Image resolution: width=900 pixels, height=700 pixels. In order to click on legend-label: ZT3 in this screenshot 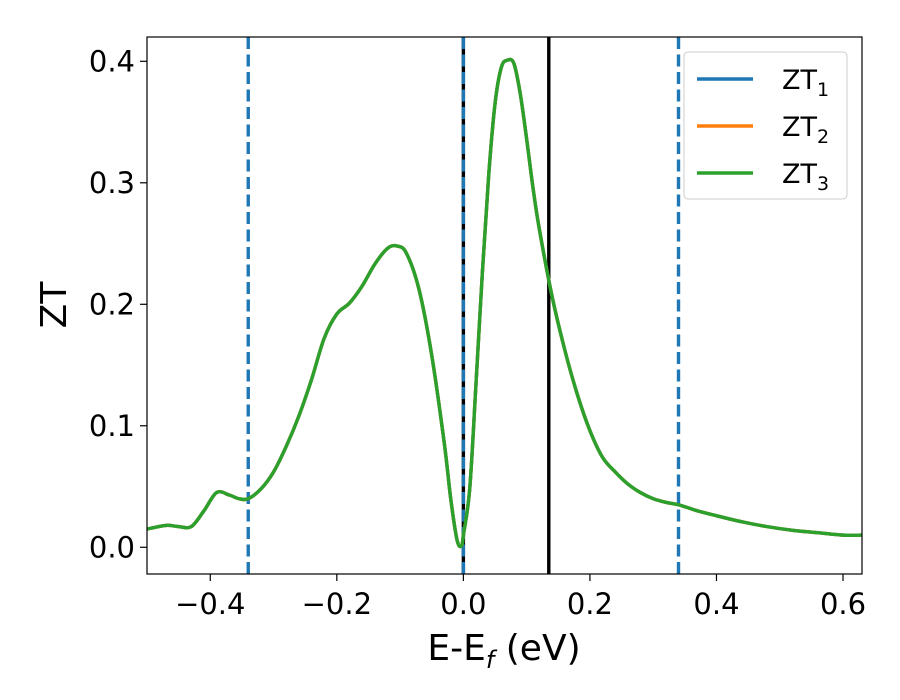, I will do `click(805, 177)`.